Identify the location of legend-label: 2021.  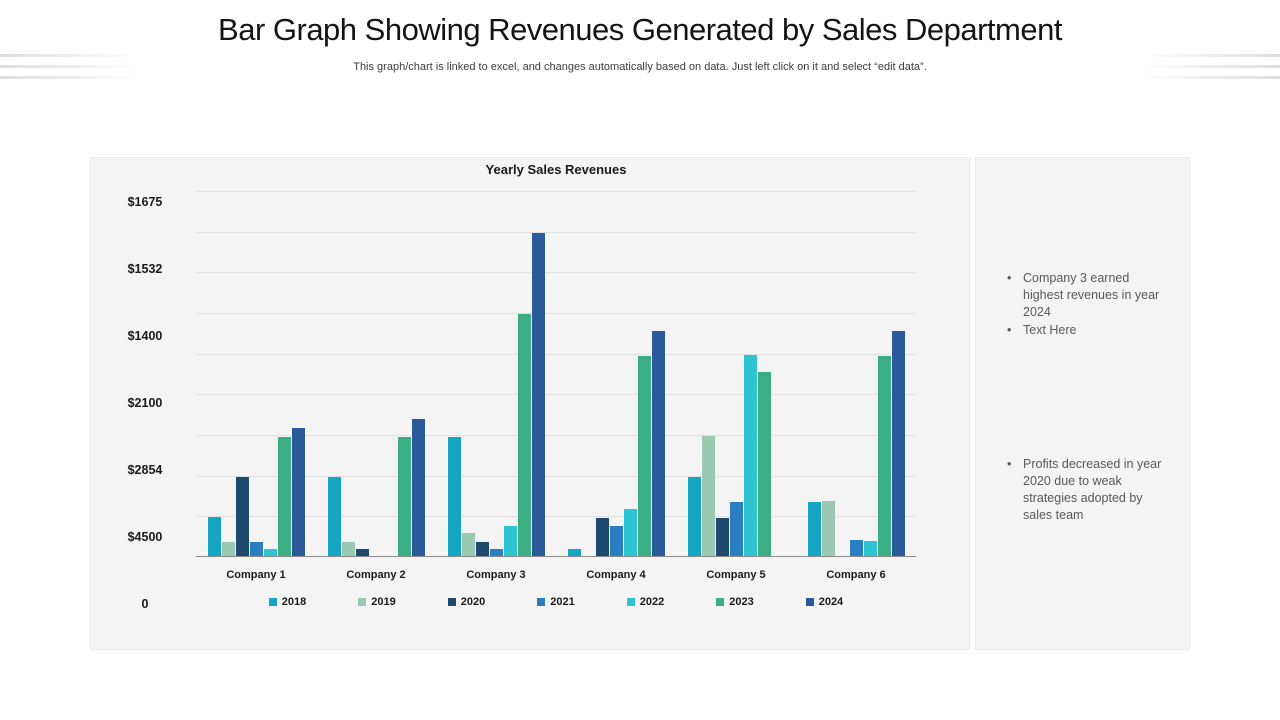
(562, 602).